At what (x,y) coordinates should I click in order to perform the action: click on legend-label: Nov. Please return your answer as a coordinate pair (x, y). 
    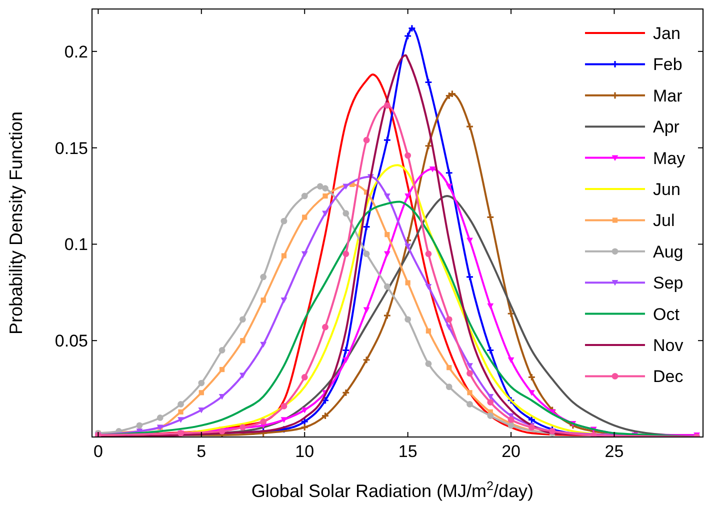
    Looking at the image, I should click on (668, 345).